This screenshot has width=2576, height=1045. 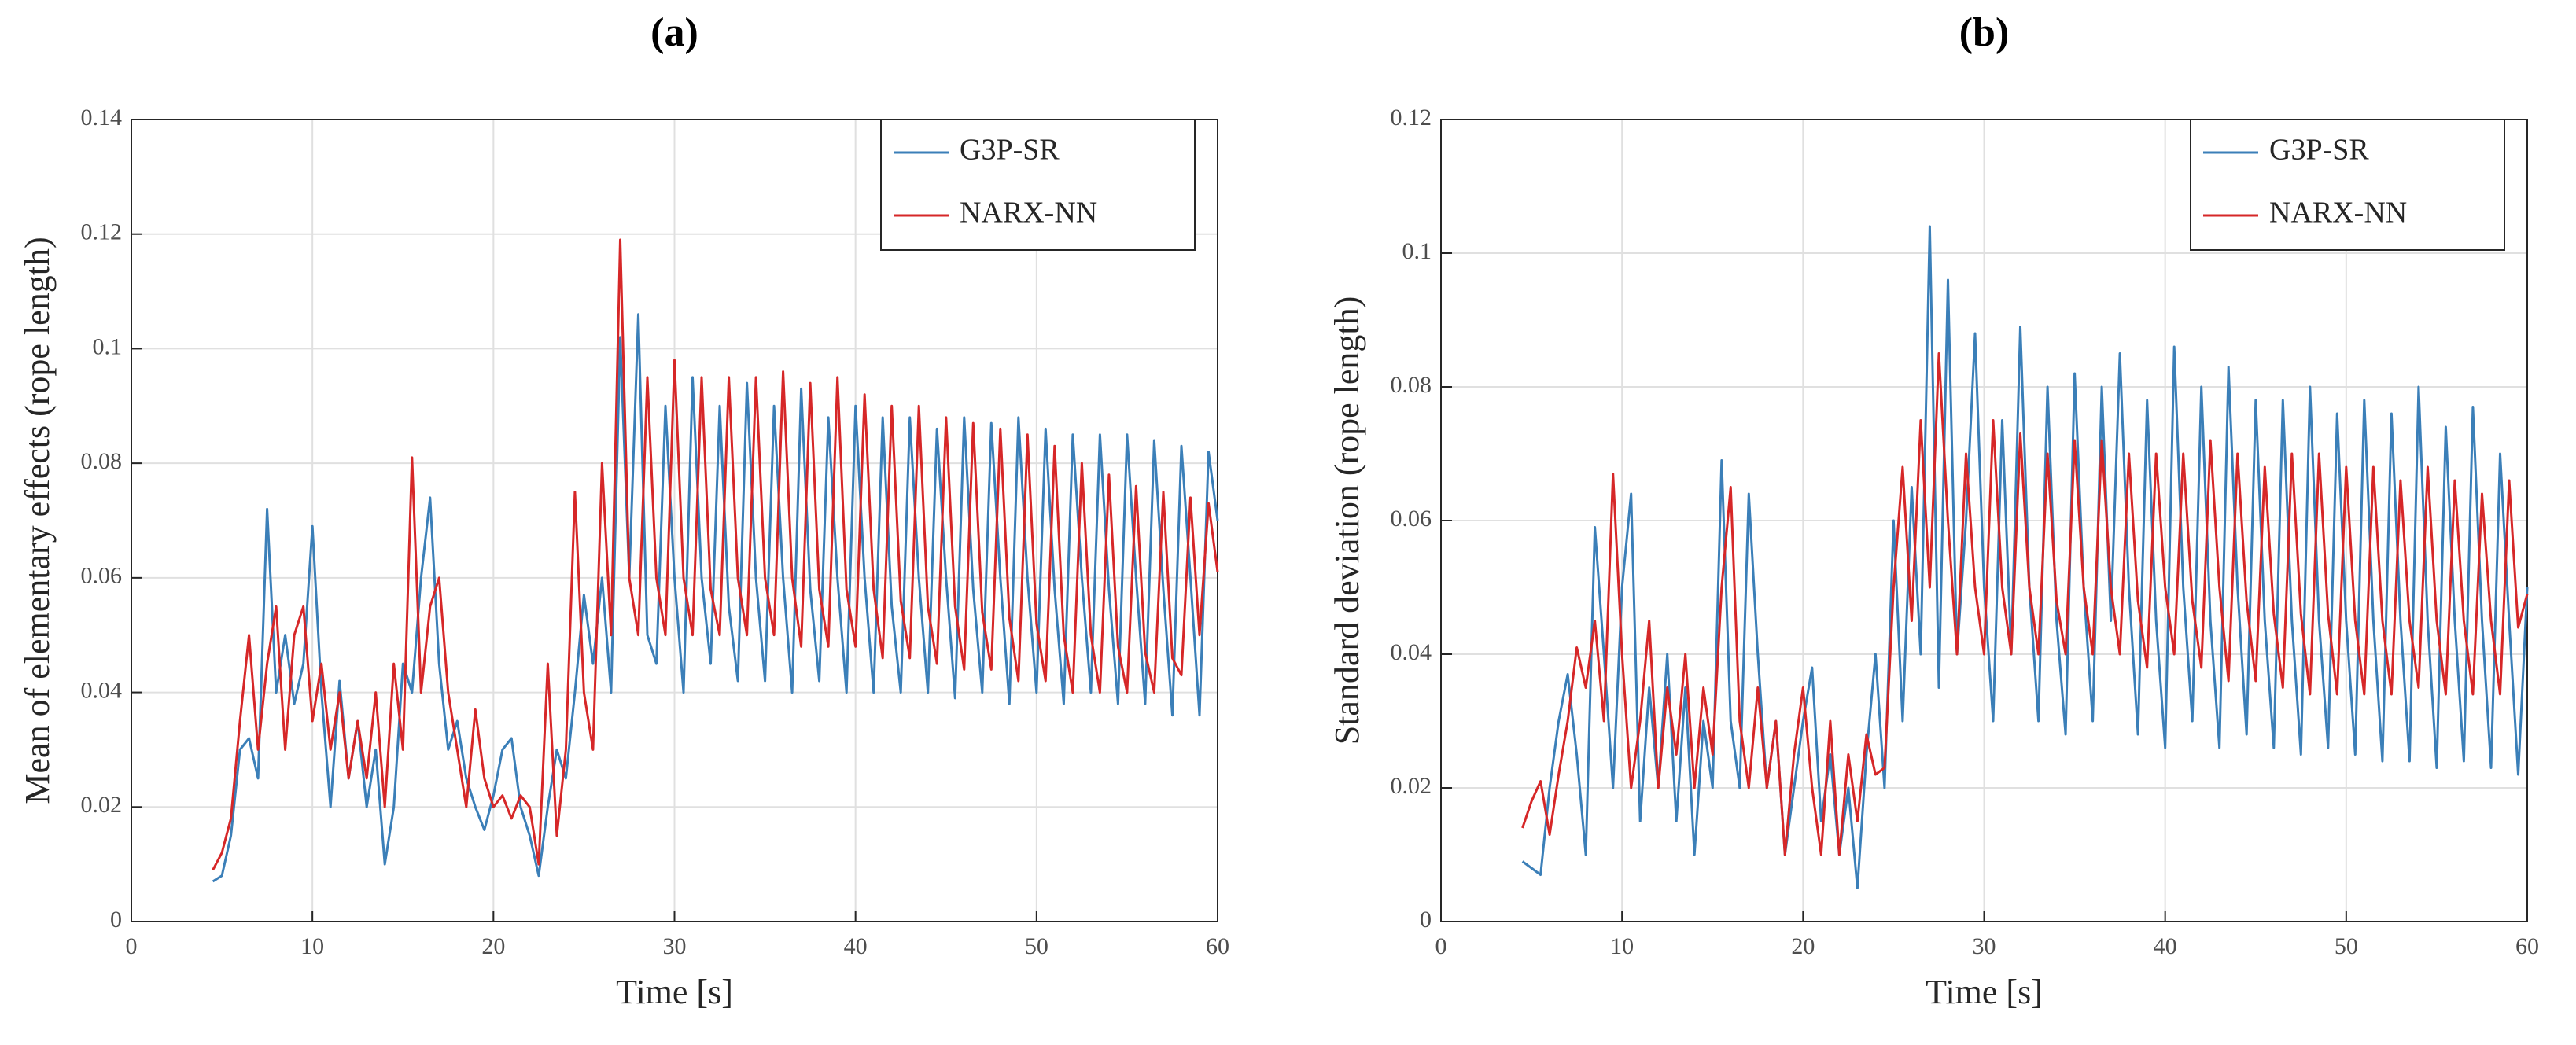 I want to click on y-axis-label: Mean of elementary effects (rope length), so click(x=37, y=520).